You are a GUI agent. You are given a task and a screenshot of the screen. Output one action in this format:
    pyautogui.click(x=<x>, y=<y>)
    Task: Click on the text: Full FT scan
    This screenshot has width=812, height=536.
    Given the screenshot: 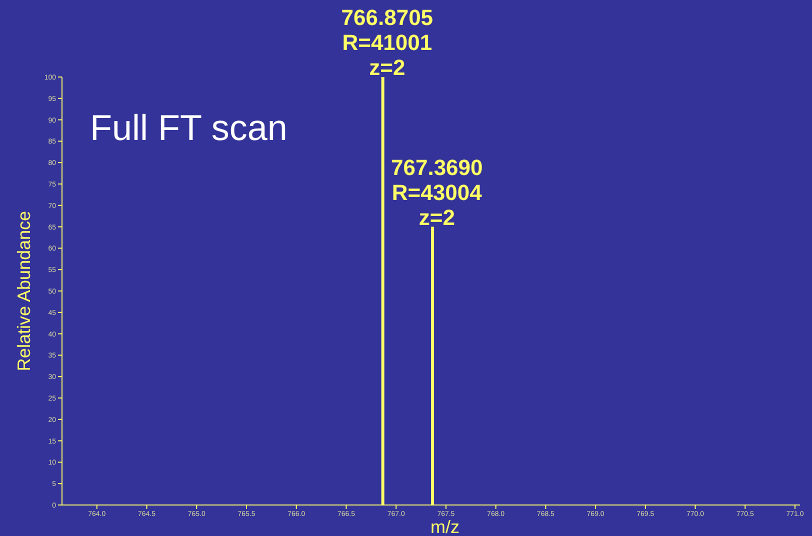 What is the action you would take?
    pyautogui.click(x=189, y=127)
    